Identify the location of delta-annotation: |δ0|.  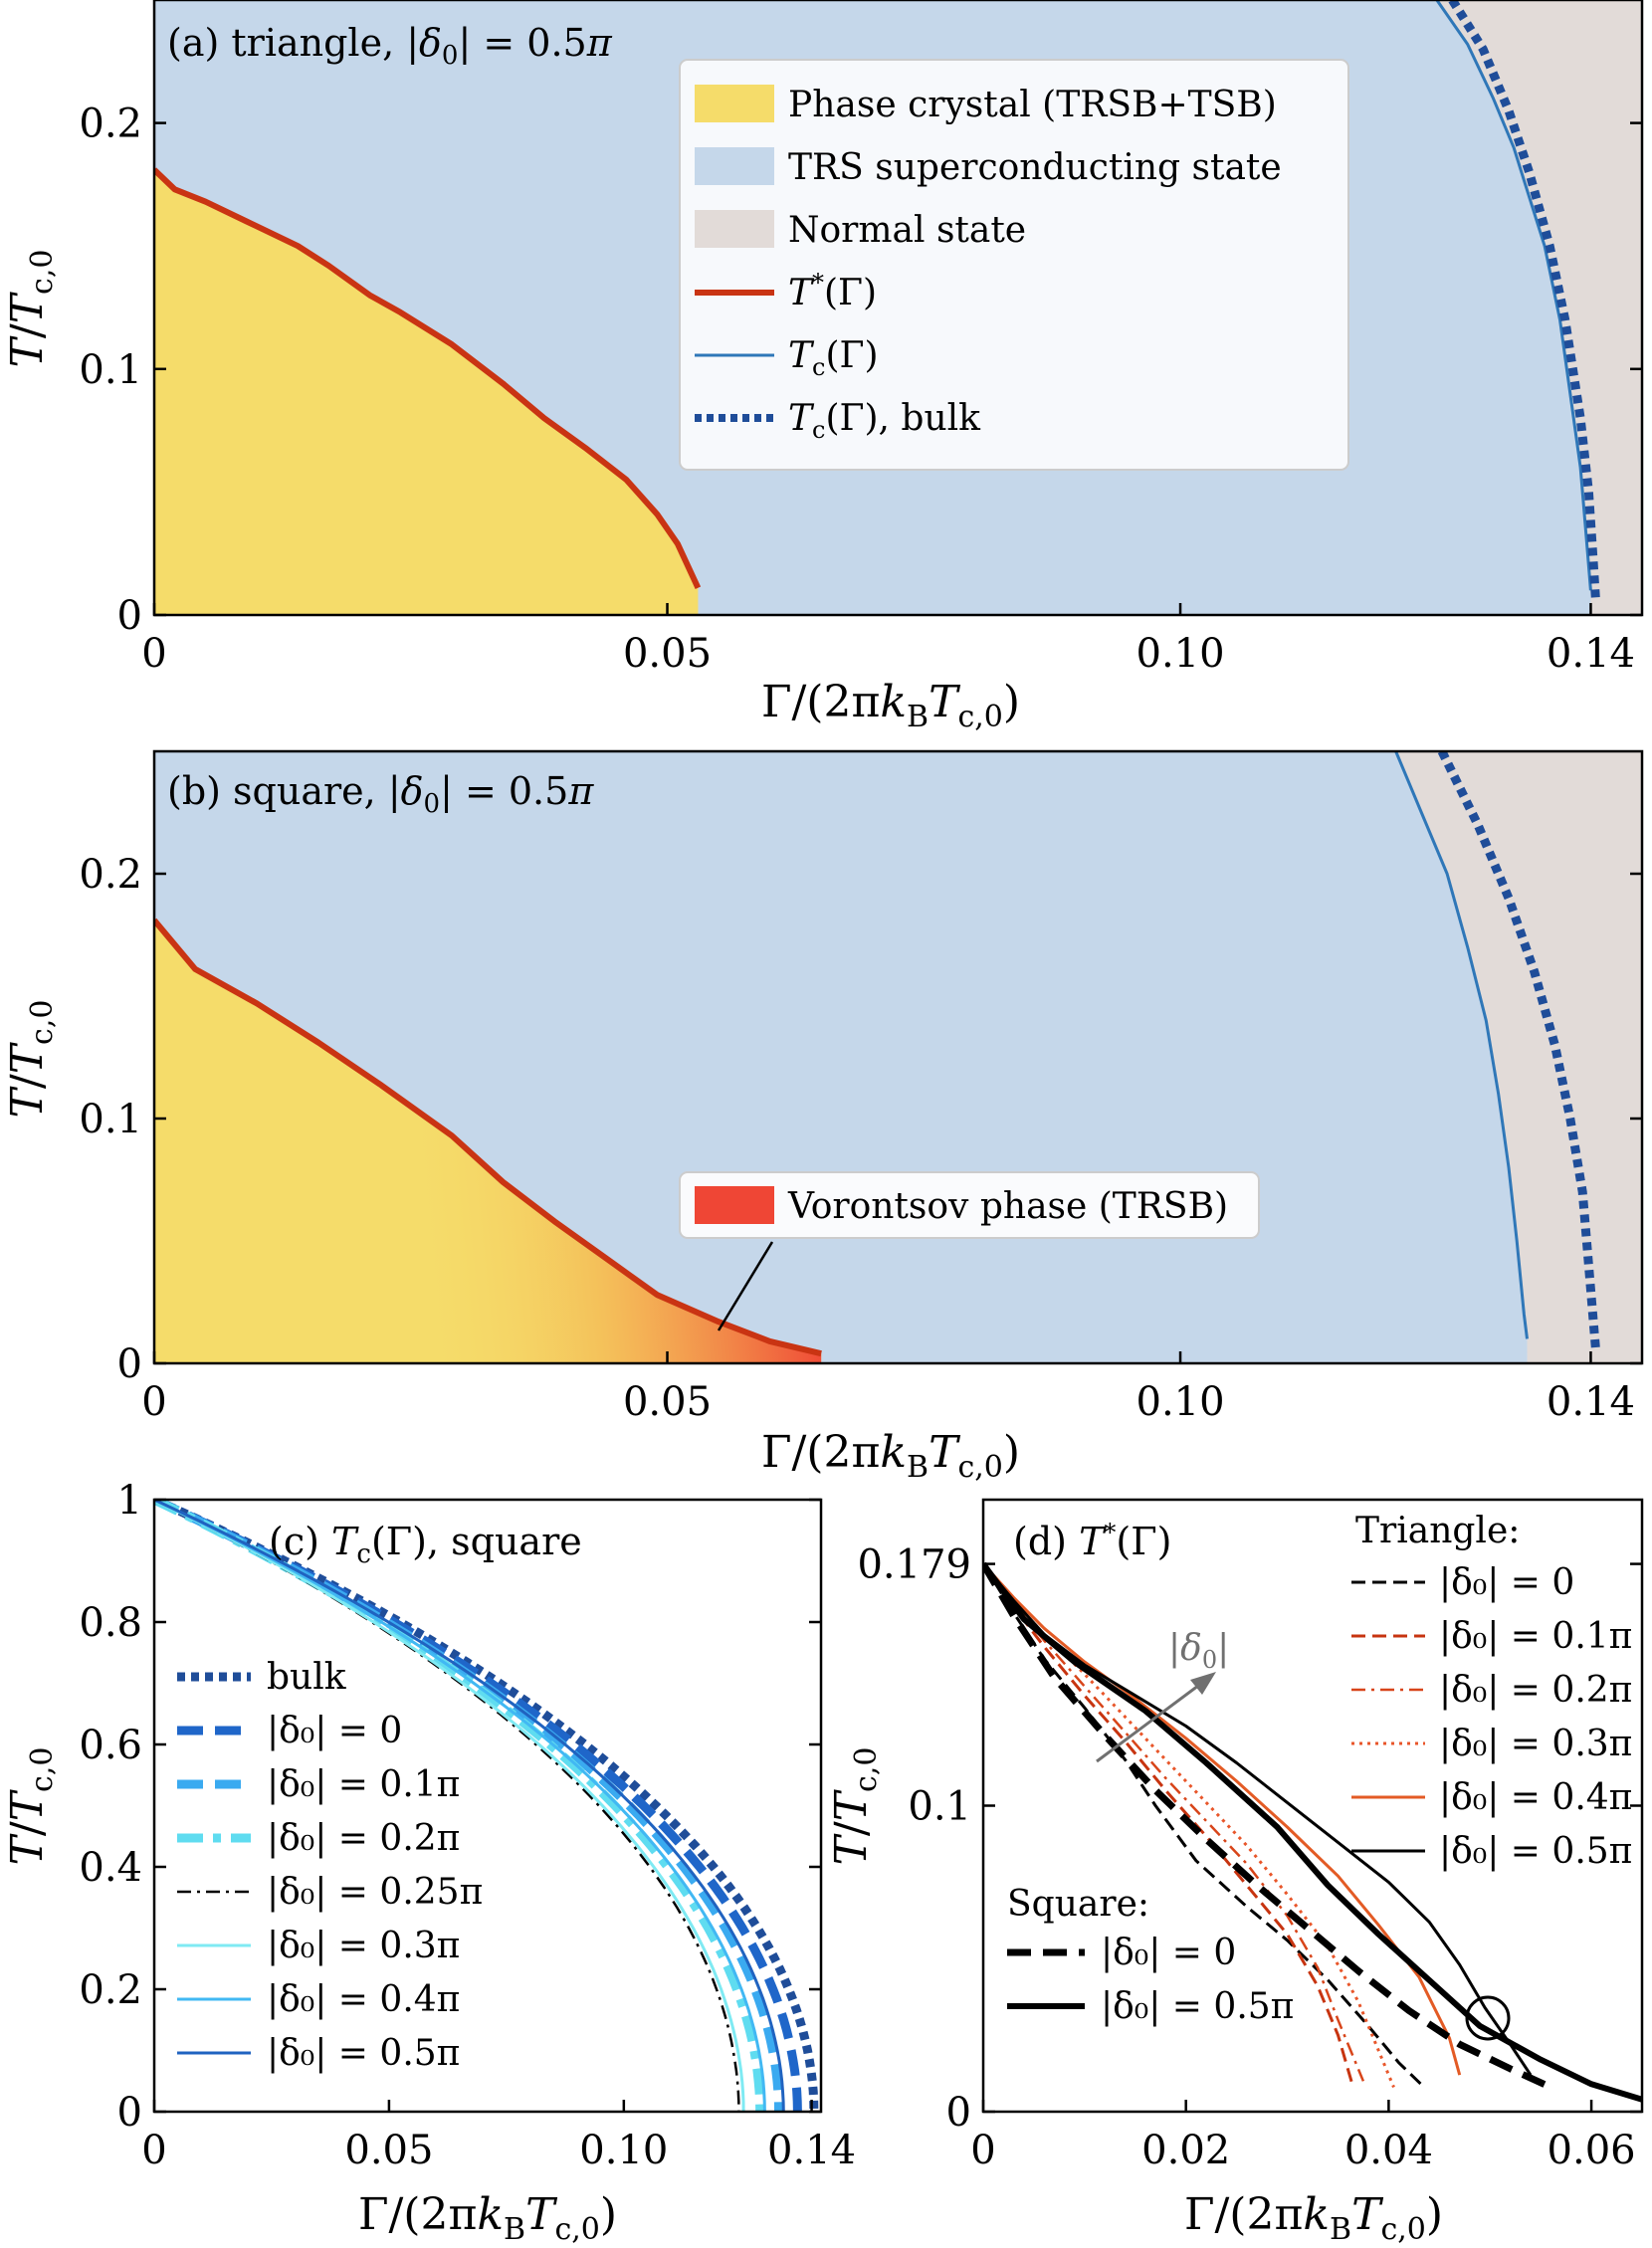
(1198, 1651).